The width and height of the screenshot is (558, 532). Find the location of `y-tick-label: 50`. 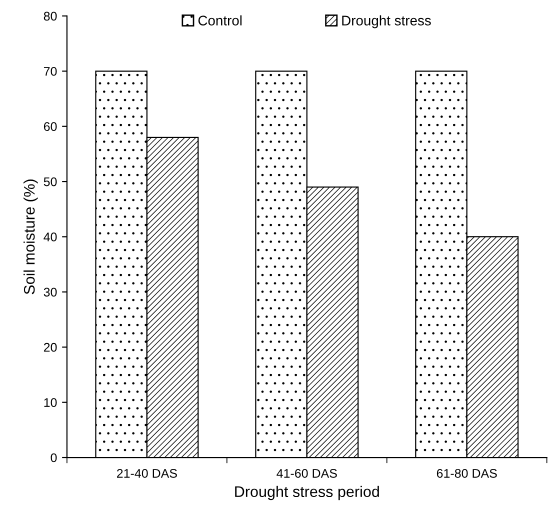

y-tick-label: 50 is located at coordinates (50, 181).